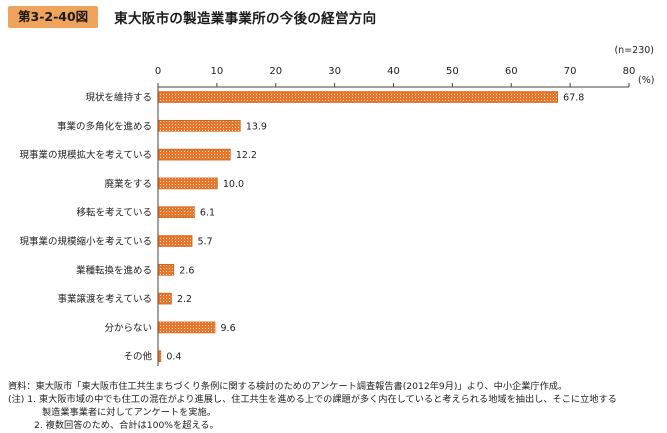 This screenshot has width=667, height=433. I want to click on note-1-continued: 製造業事業者に対してアンケートを実施。, so click(129, 412).